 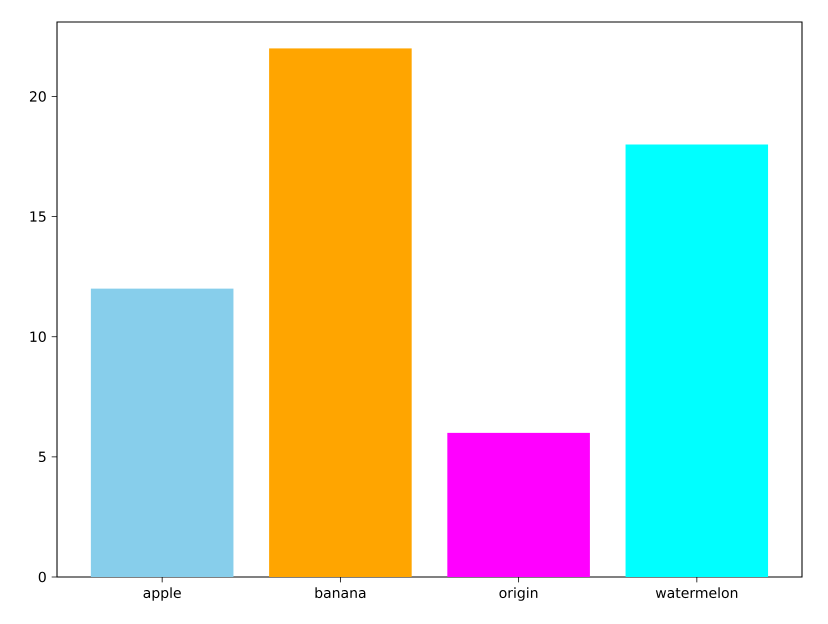 I want to click on x-tick-label: banana, so click(x=340, y=592).